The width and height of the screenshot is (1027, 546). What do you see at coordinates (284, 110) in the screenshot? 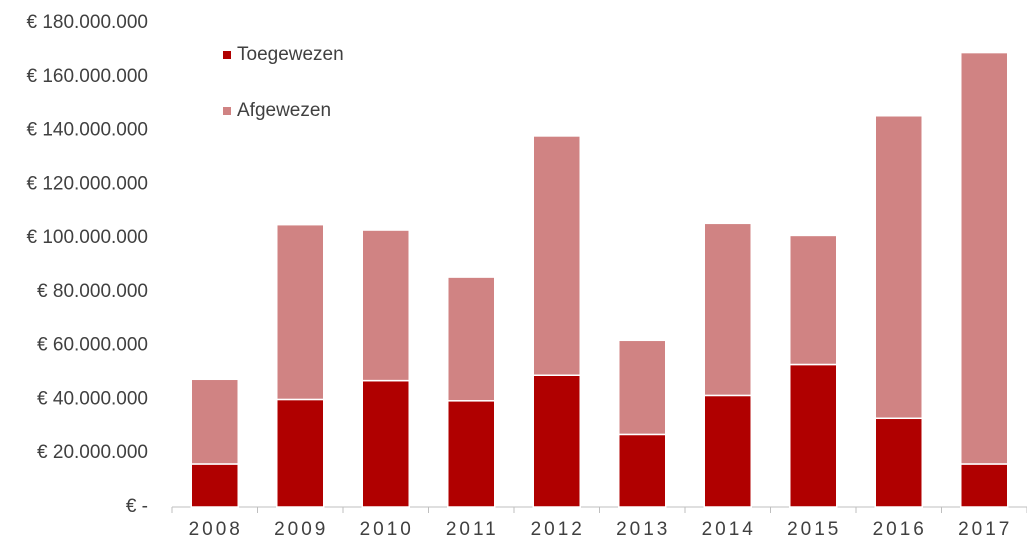
I see `legend-label: Afgewezen` at bounding box center [284, 110].